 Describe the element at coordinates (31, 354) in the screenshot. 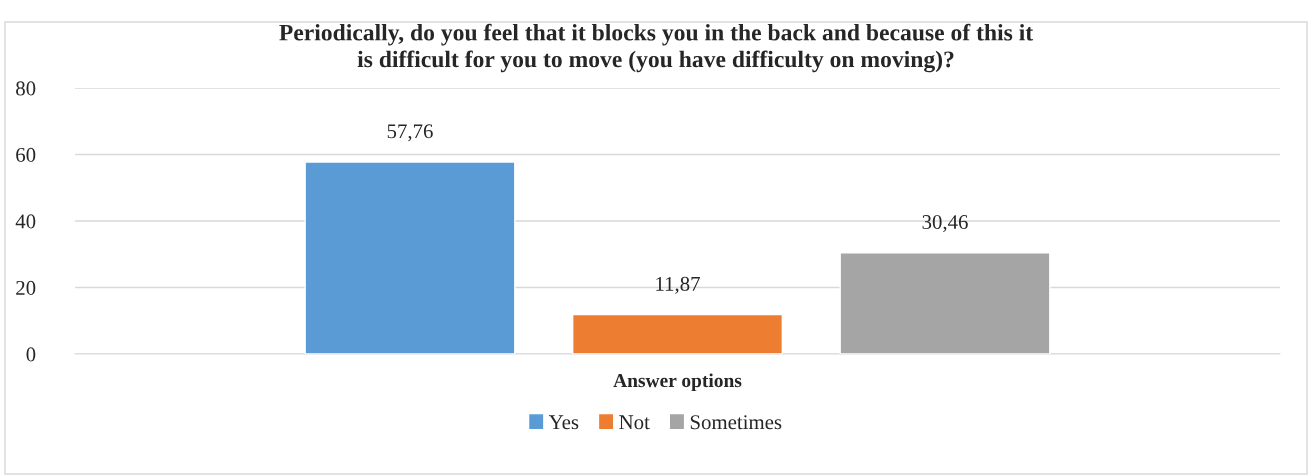

I see `y-tick-label: 0` at that location.